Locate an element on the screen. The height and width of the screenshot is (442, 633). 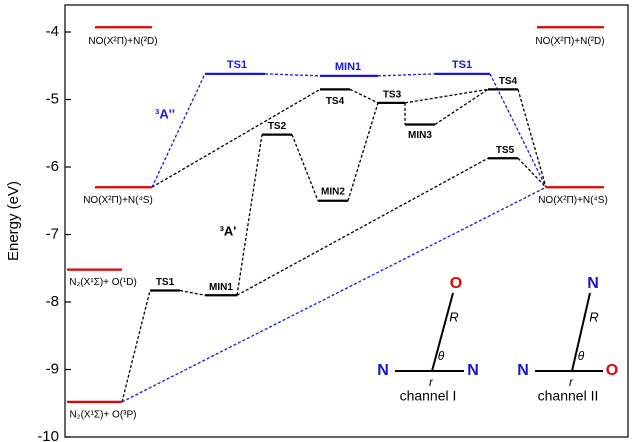
y-tick-label: -7 is located at coordinates (52, 233).